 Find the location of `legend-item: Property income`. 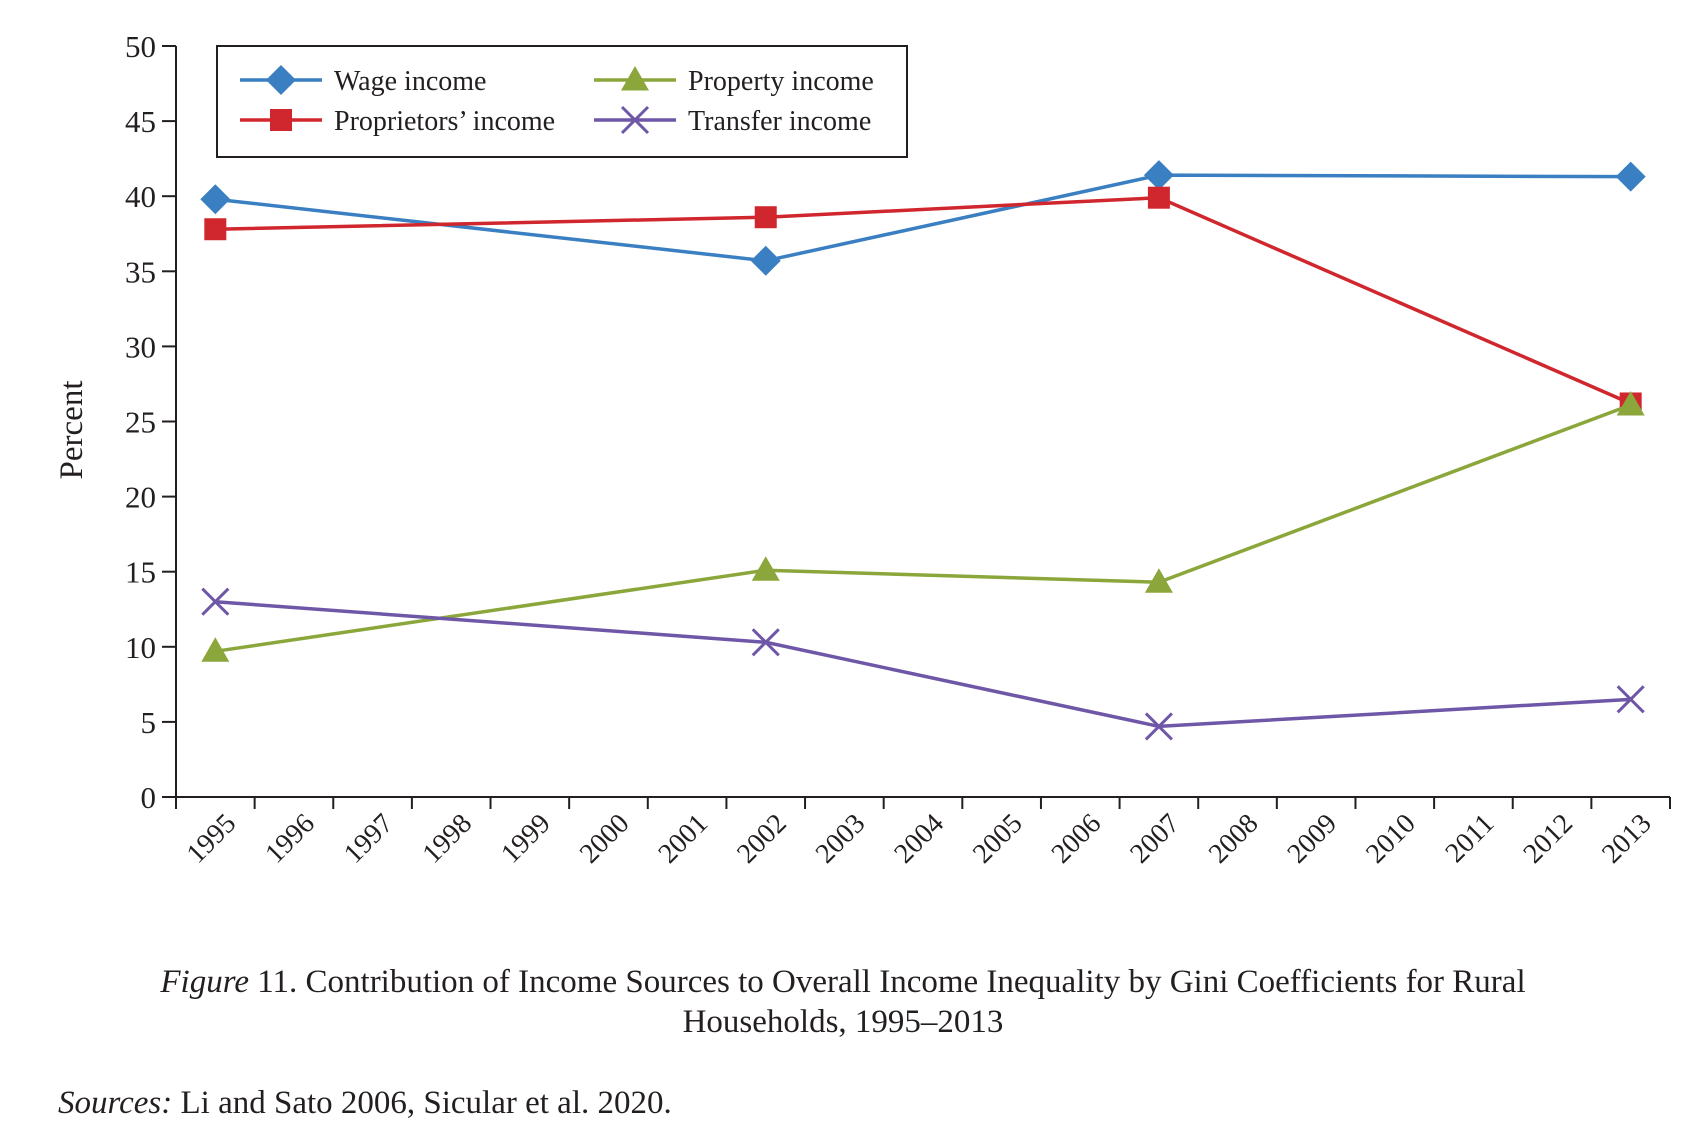

legend-item: Property income is located at coordinates (734, 81).